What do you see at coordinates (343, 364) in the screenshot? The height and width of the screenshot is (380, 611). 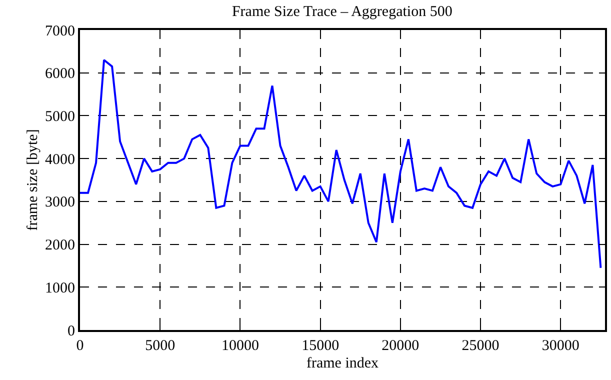 I see `x-axis-title: frame index` at bounding box center [343, 364].